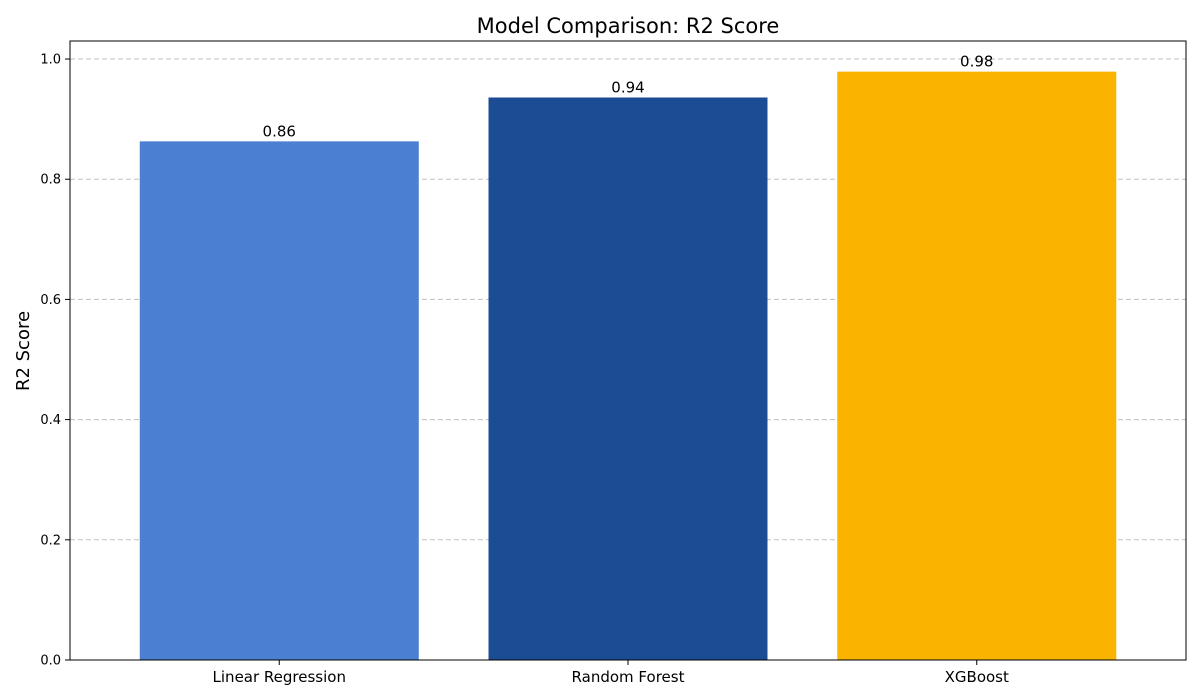  Describe the element at coordinates (50, 661) in the screenshot. I see `y-tick-label: 0.0` at that location.